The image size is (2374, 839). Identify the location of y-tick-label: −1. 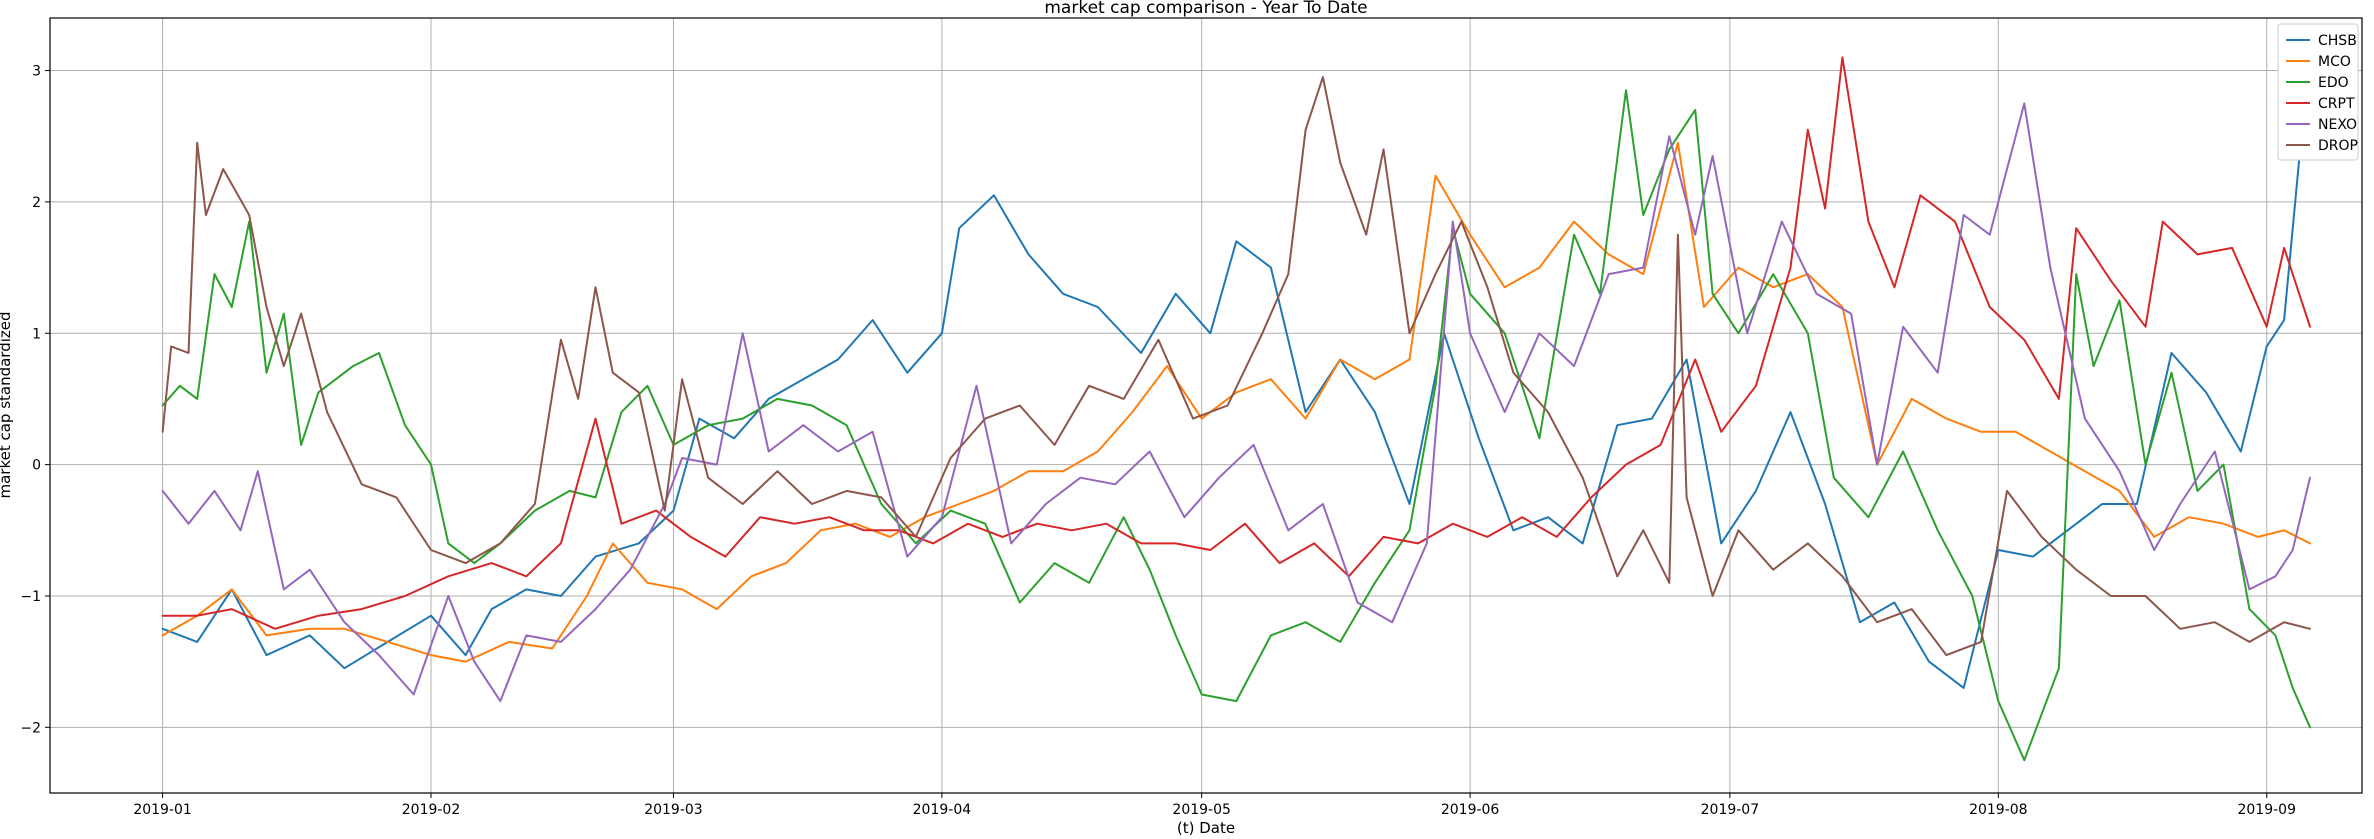
(30, 597).